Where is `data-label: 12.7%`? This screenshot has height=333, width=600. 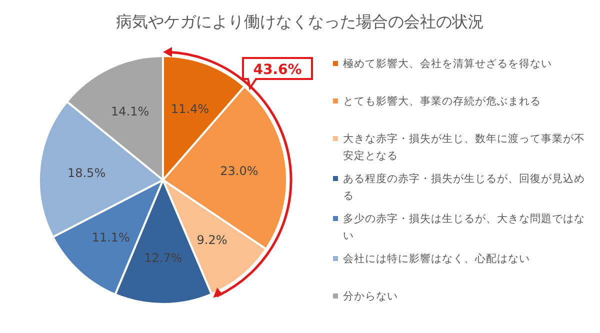
data-label: 12.7% is located at coordinates (163, 257).